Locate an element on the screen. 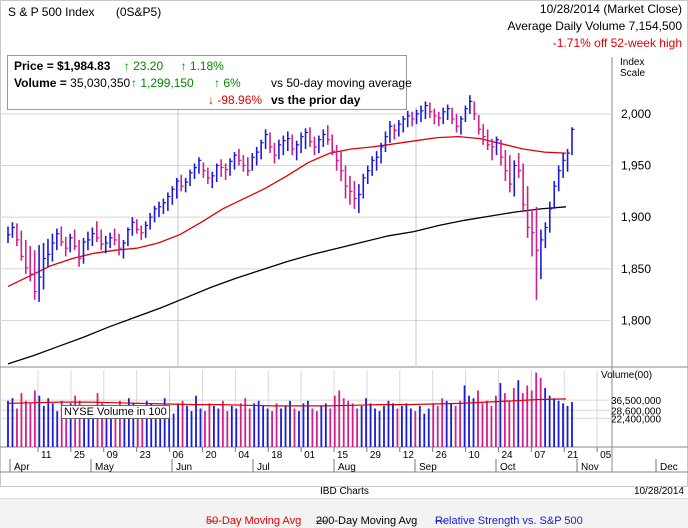 The height and width of the screenshot is (528, 688). price-value: $1,984.83 is located at coordinates (84, 66).